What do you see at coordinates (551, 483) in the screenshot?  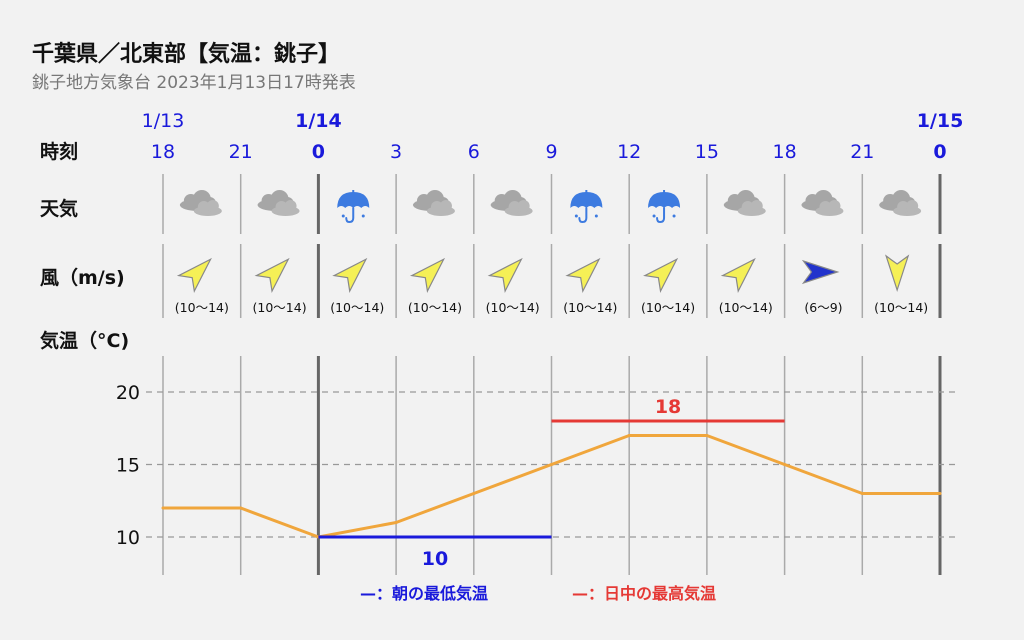 I see `min-max-markers: 10 18` at bounding box center [551, 483].